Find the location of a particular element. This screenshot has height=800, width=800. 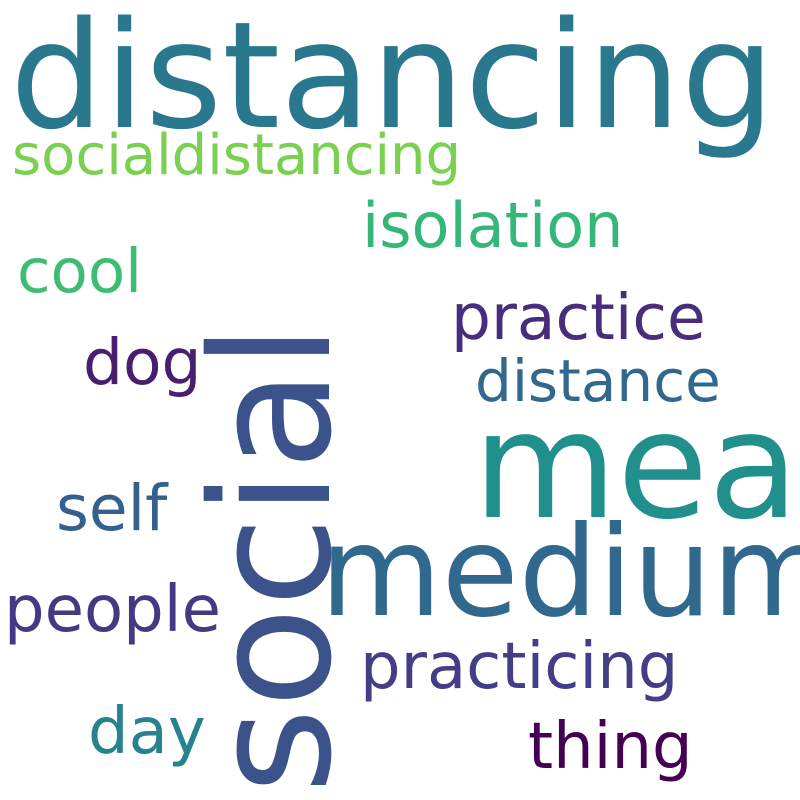

word-thing: thing is located at coordinates (610, 747).